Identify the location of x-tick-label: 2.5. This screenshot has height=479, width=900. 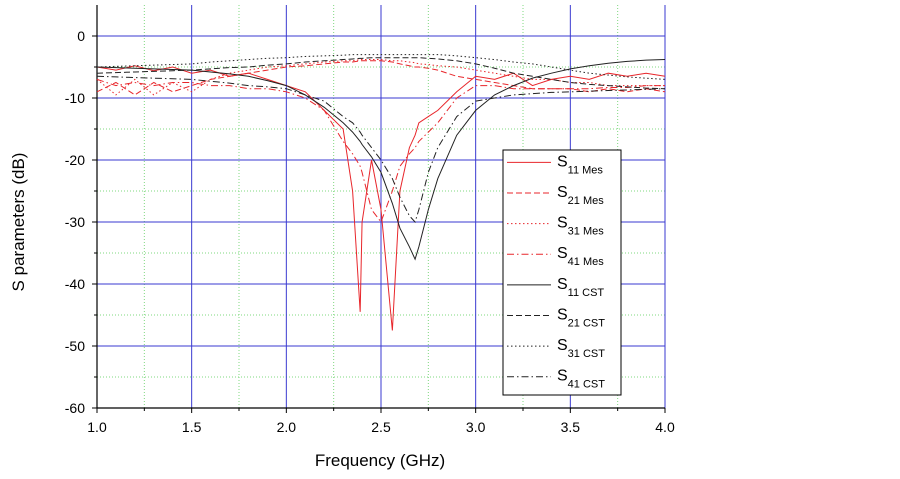
(381, 427).